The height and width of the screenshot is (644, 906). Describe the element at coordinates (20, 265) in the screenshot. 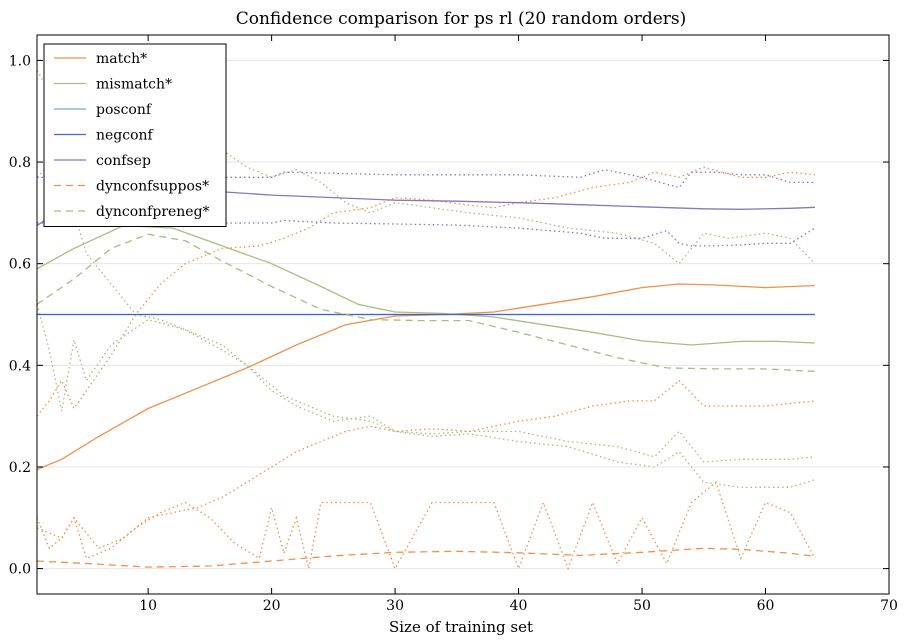

I see `y-tick-label: 0.6` at that location.